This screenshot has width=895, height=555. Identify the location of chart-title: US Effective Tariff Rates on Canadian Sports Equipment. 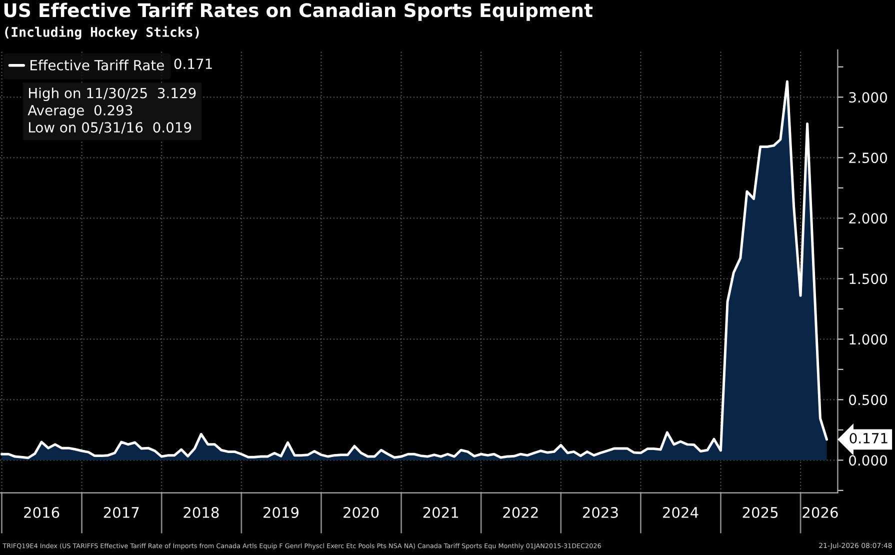
(298, 11).